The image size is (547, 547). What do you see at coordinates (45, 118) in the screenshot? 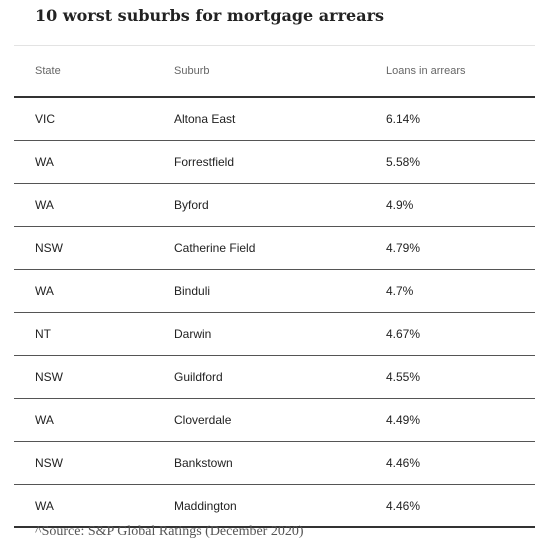
I see `table-cell: VIC` at bounding box center [45, 118].